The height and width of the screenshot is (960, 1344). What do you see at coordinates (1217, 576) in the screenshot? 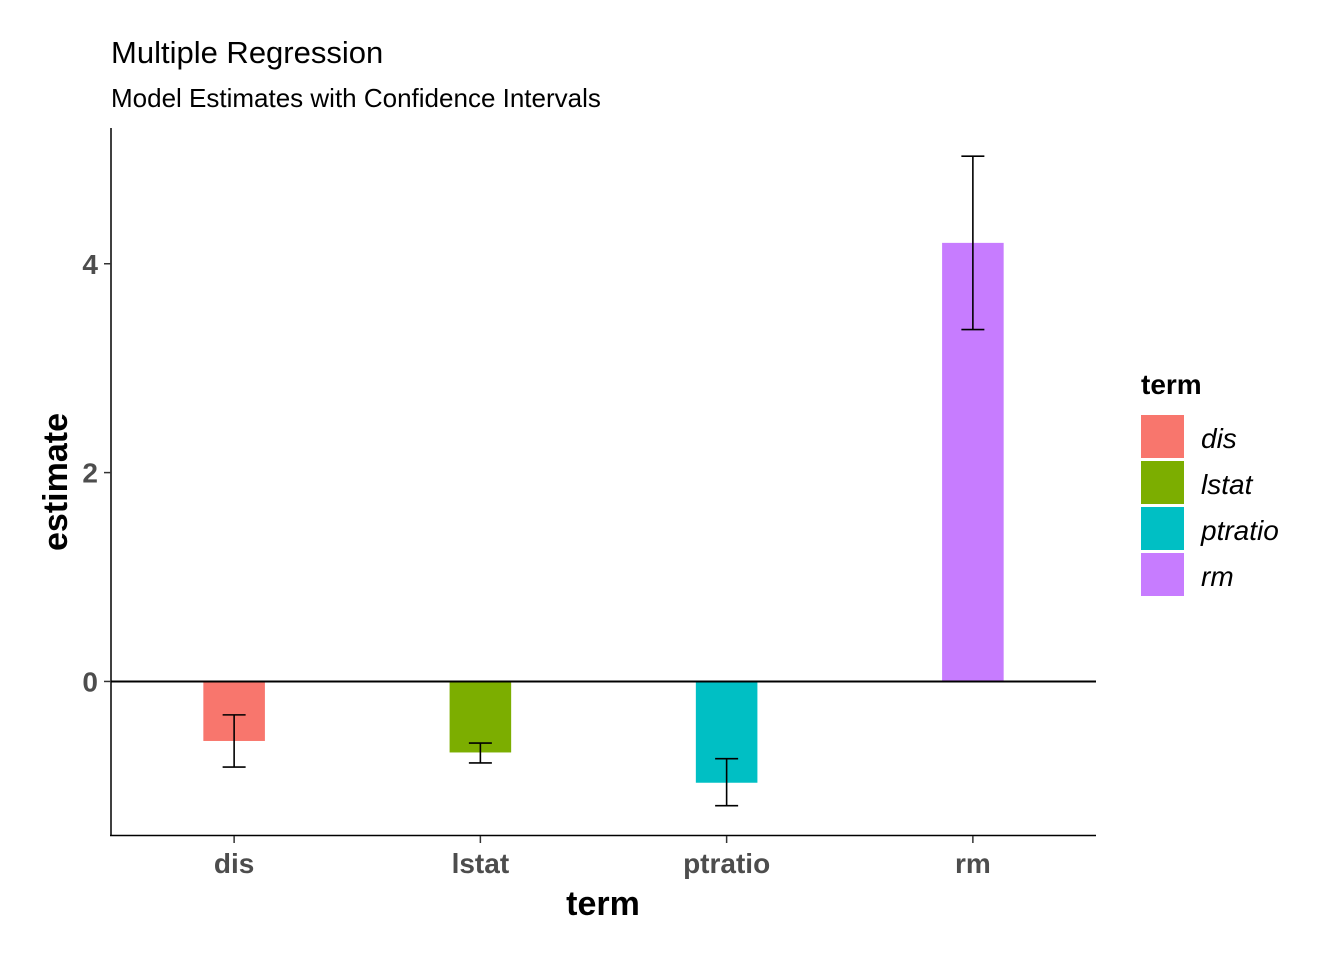
I see `legend-label-rm: rm` at bounding box center [1217, 576].